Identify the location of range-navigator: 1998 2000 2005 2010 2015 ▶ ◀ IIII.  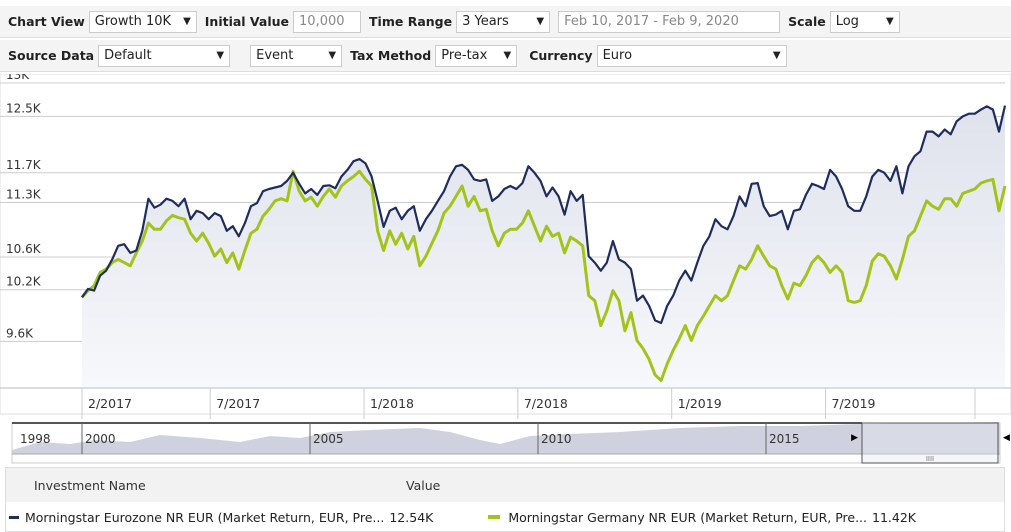
(505, 443).